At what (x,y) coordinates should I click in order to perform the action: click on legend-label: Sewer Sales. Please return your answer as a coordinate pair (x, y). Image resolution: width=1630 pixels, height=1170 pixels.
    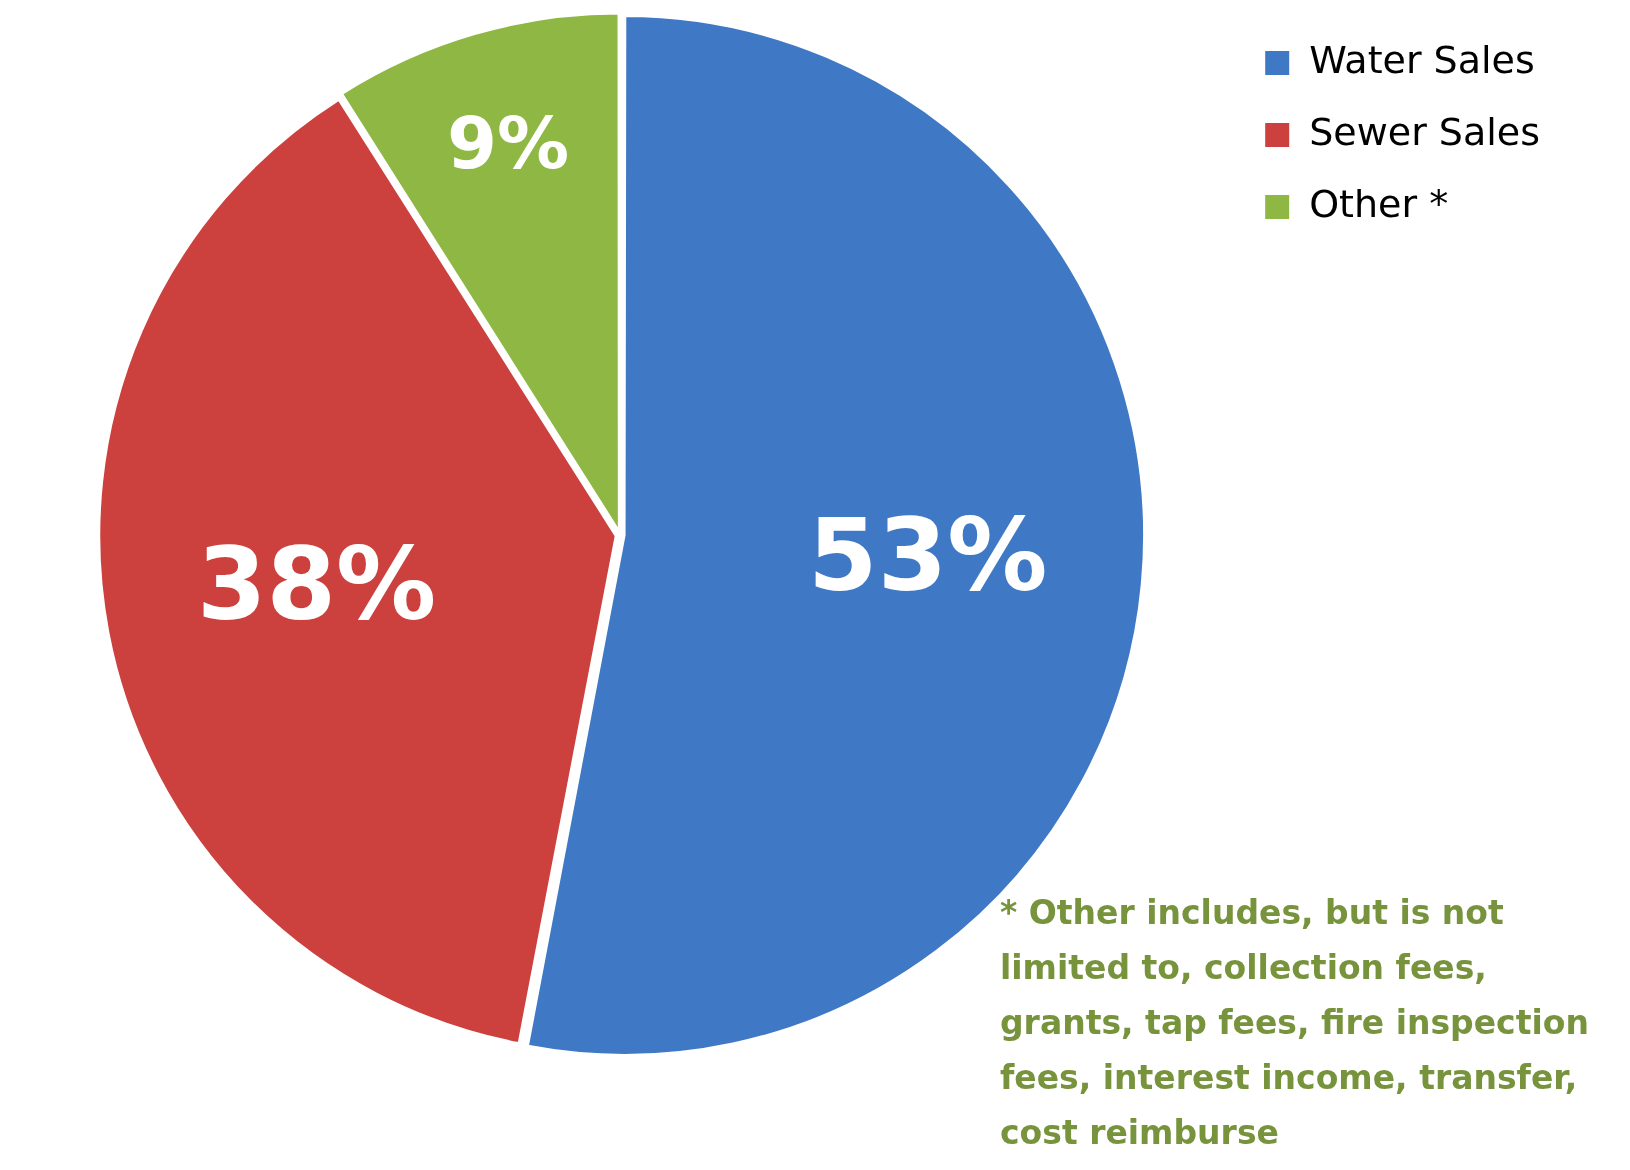
    Looking at the image, I should click on (1425, 131).